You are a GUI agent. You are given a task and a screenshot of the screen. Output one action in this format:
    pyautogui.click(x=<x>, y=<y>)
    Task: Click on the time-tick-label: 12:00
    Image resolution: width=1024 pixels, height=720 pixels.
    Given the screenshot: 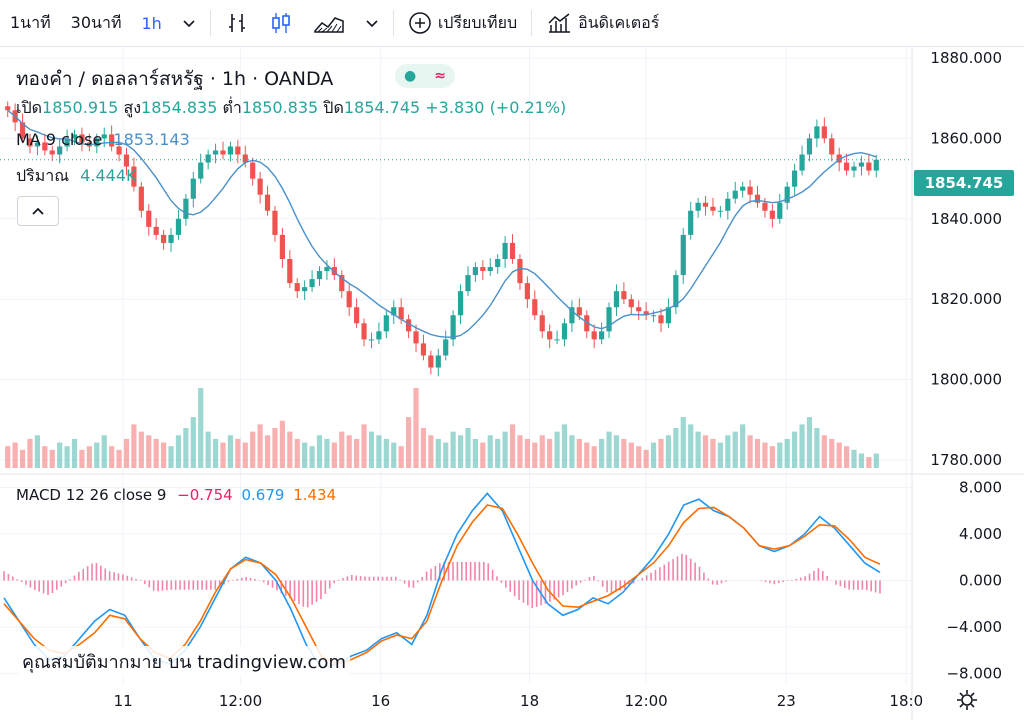 What is the action you would take?
    pyautogui.click(x=645, y=701)
    